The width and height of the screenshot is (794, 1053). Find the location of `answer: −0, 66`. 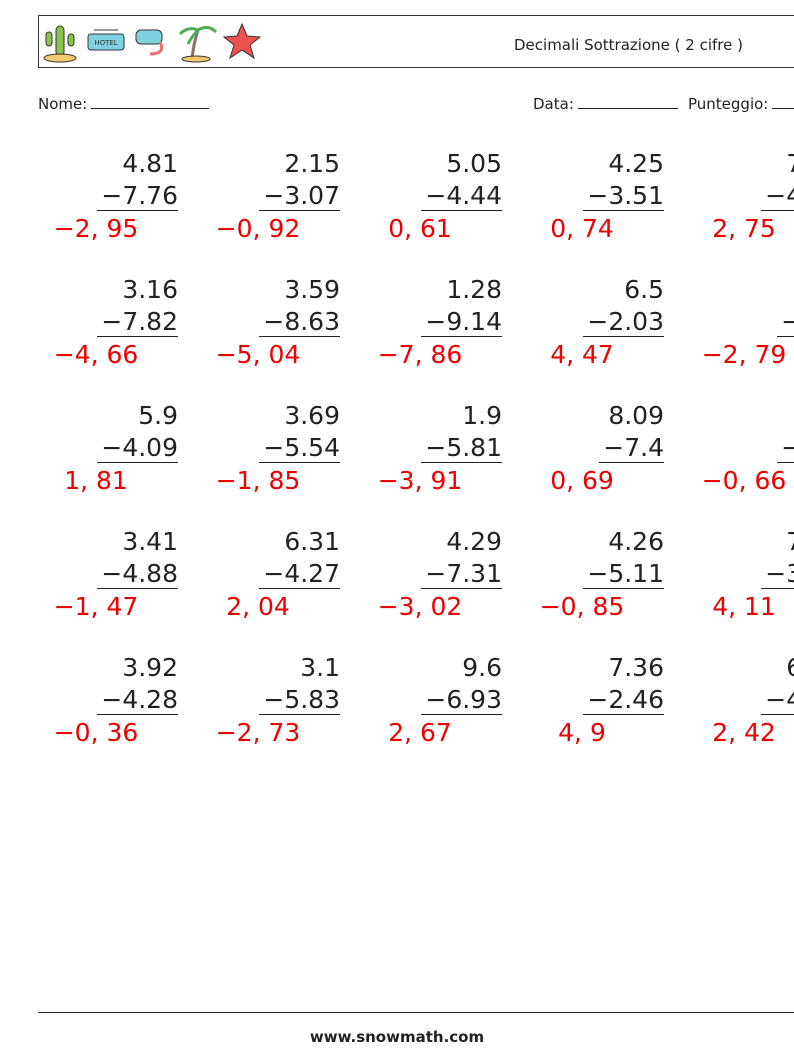

answer: −0, 66 is located at coordinates (744, 480).